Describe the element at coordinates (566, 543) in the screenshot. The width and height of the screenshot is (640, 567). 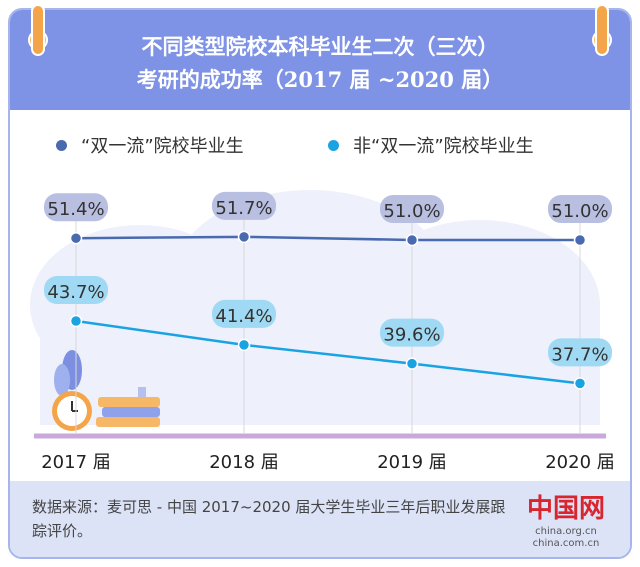
I see `logo-url-2: china.com.cn` at that location.